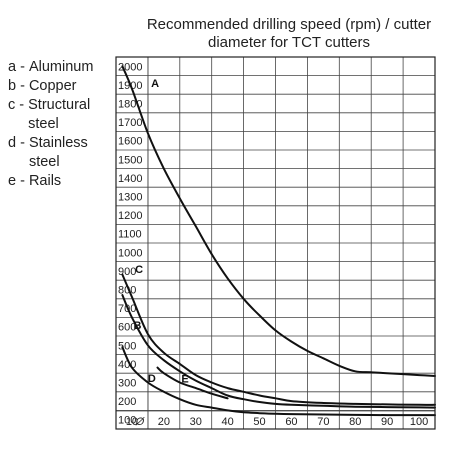 This screenshot has width=472, height=467. I want to click on y-tick-label: 1300, so click(130, 198).